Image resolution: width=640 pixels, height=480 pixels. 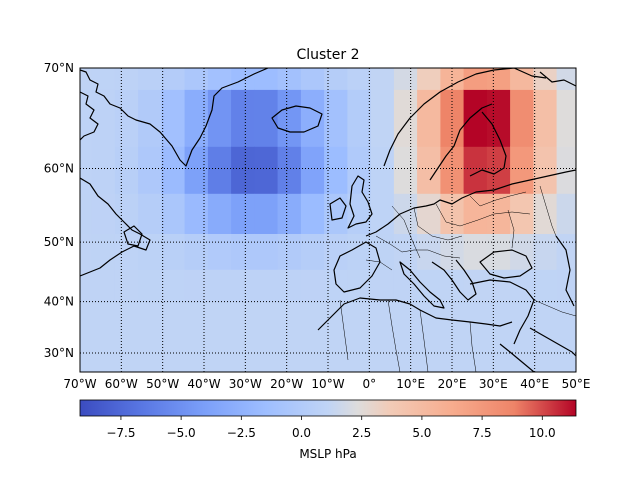 I want to click on lon-tick-label: 0°, so click(x=370, y=384).